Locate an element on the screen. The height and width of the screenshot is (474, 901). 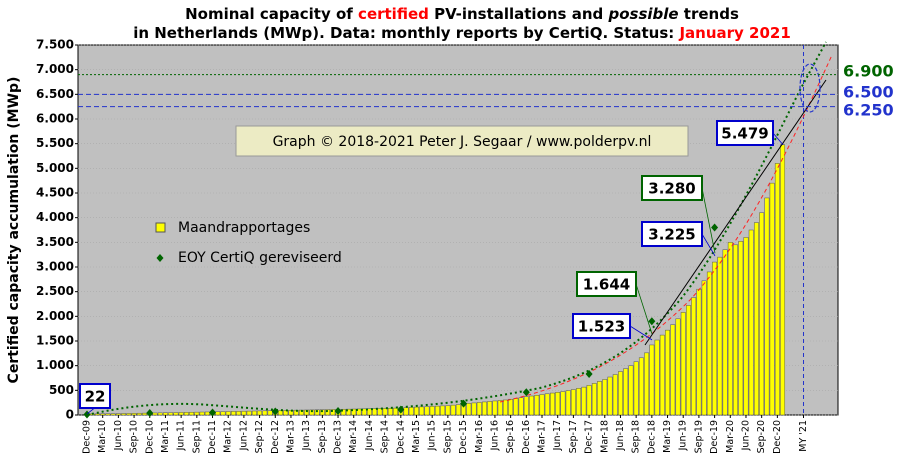
x-tick-label: Dec-17 is located at coordinates (589, 437).